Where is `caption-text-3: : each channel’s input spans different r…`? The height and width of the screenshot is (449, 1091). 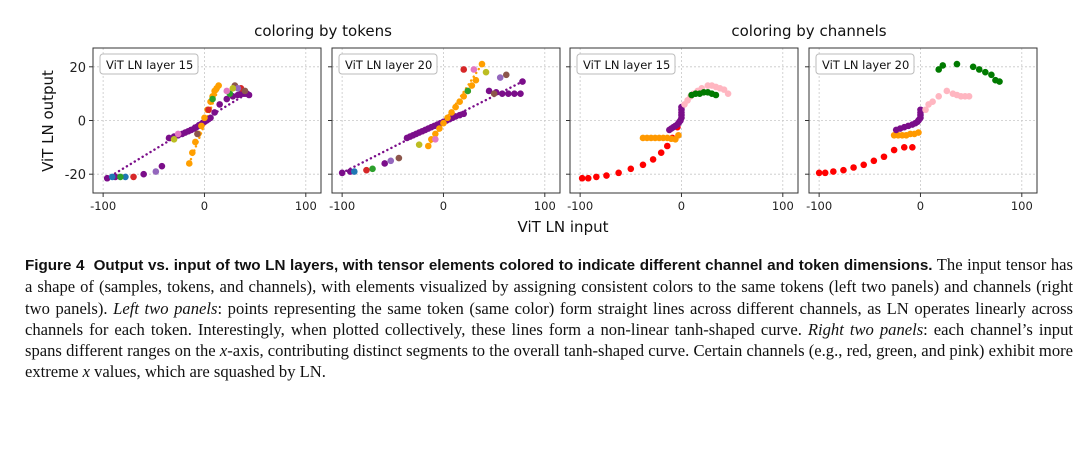
caption-text-3: : each channel’s input spans different r… is located at coordinates (549, 340).